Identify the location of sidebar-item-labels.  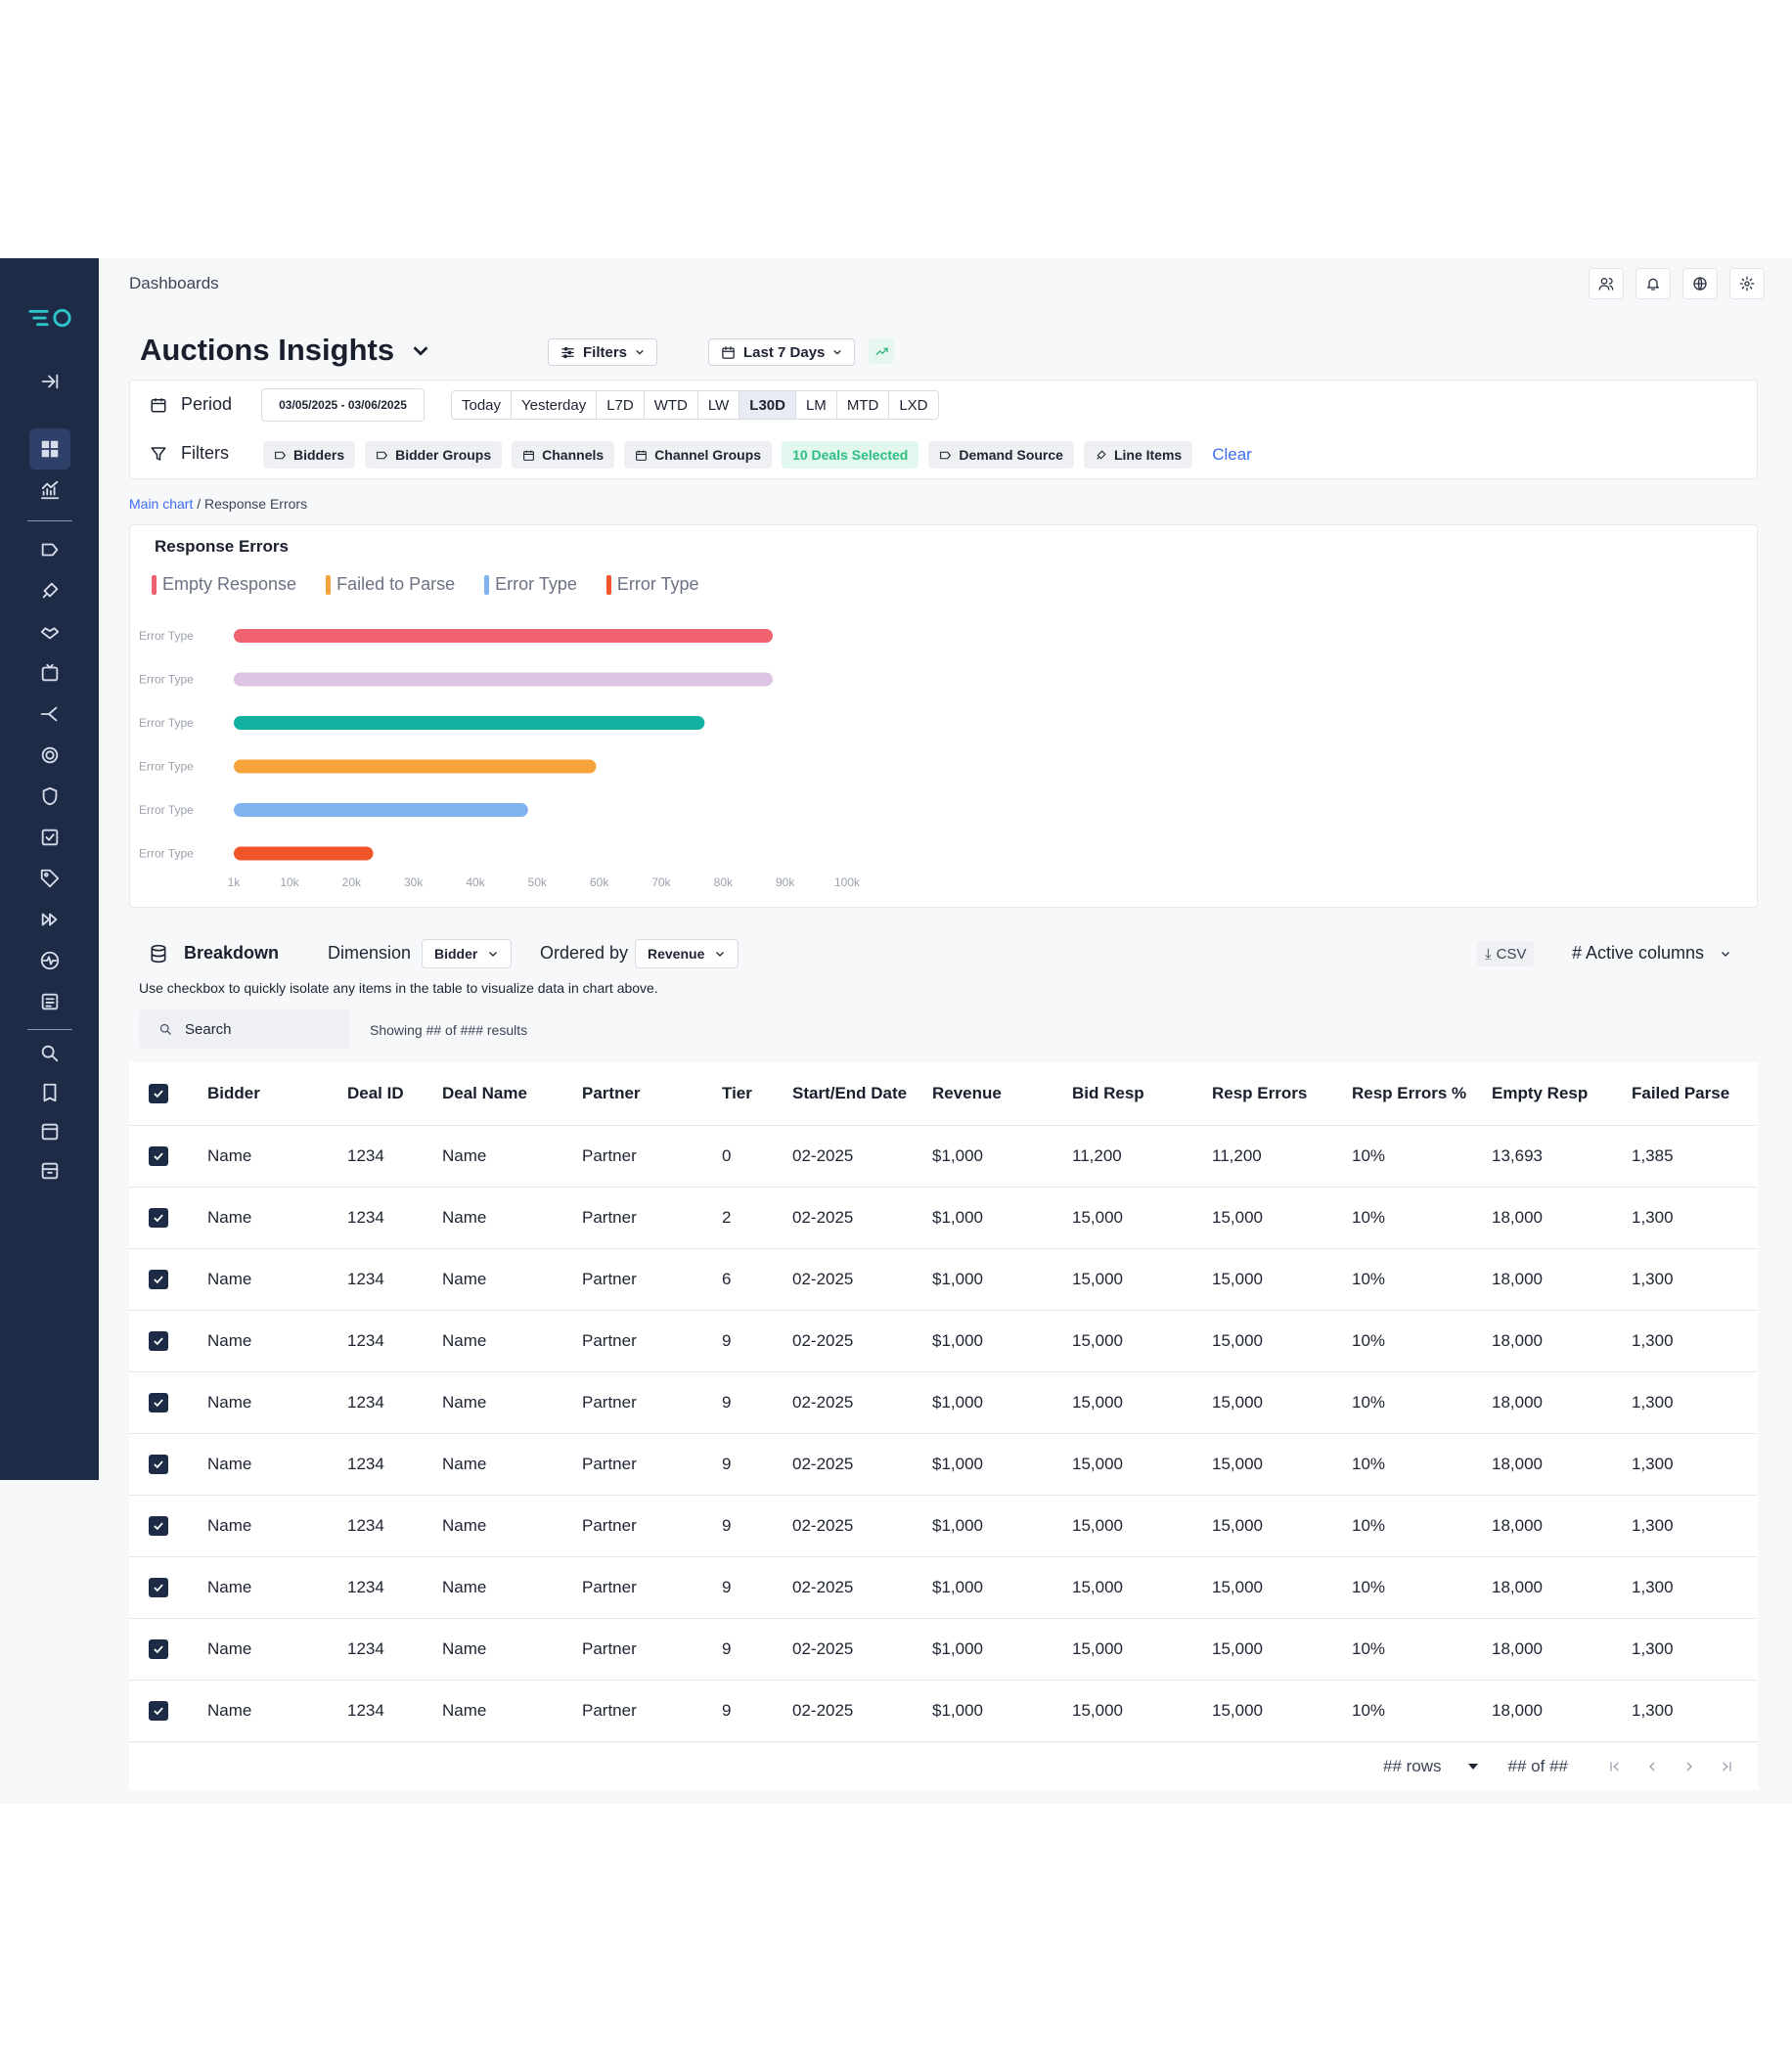
(49, 549).